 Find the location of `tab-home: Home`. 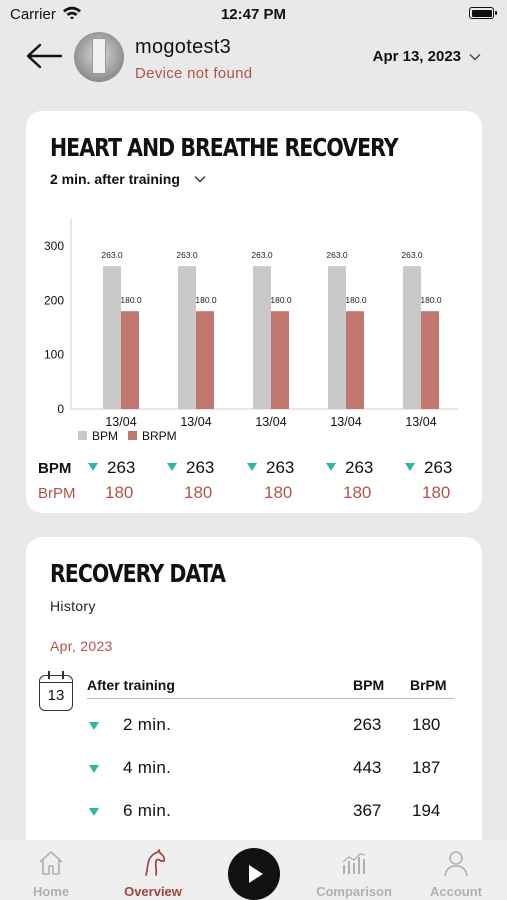

tab-home: Home is located at coordinates (51, 870).